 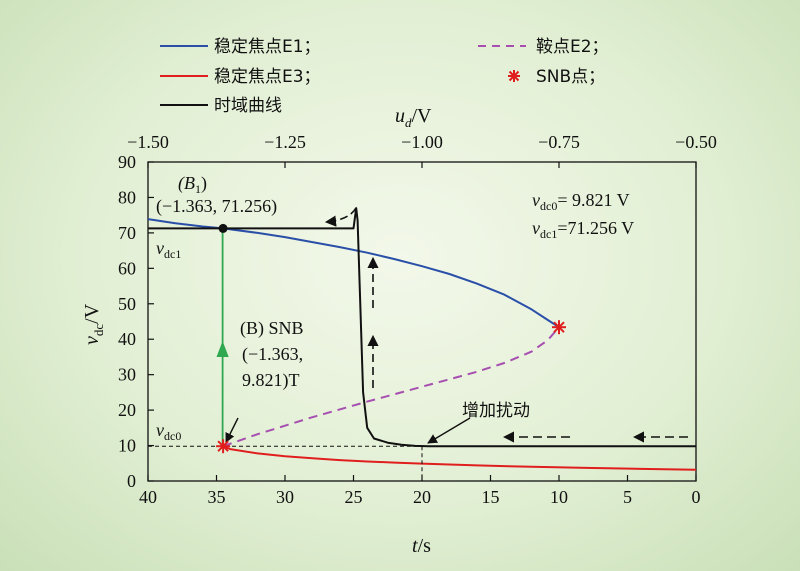 I want to click on legend-label-e2: 鞍点E2；, so click(x=572, y=47).